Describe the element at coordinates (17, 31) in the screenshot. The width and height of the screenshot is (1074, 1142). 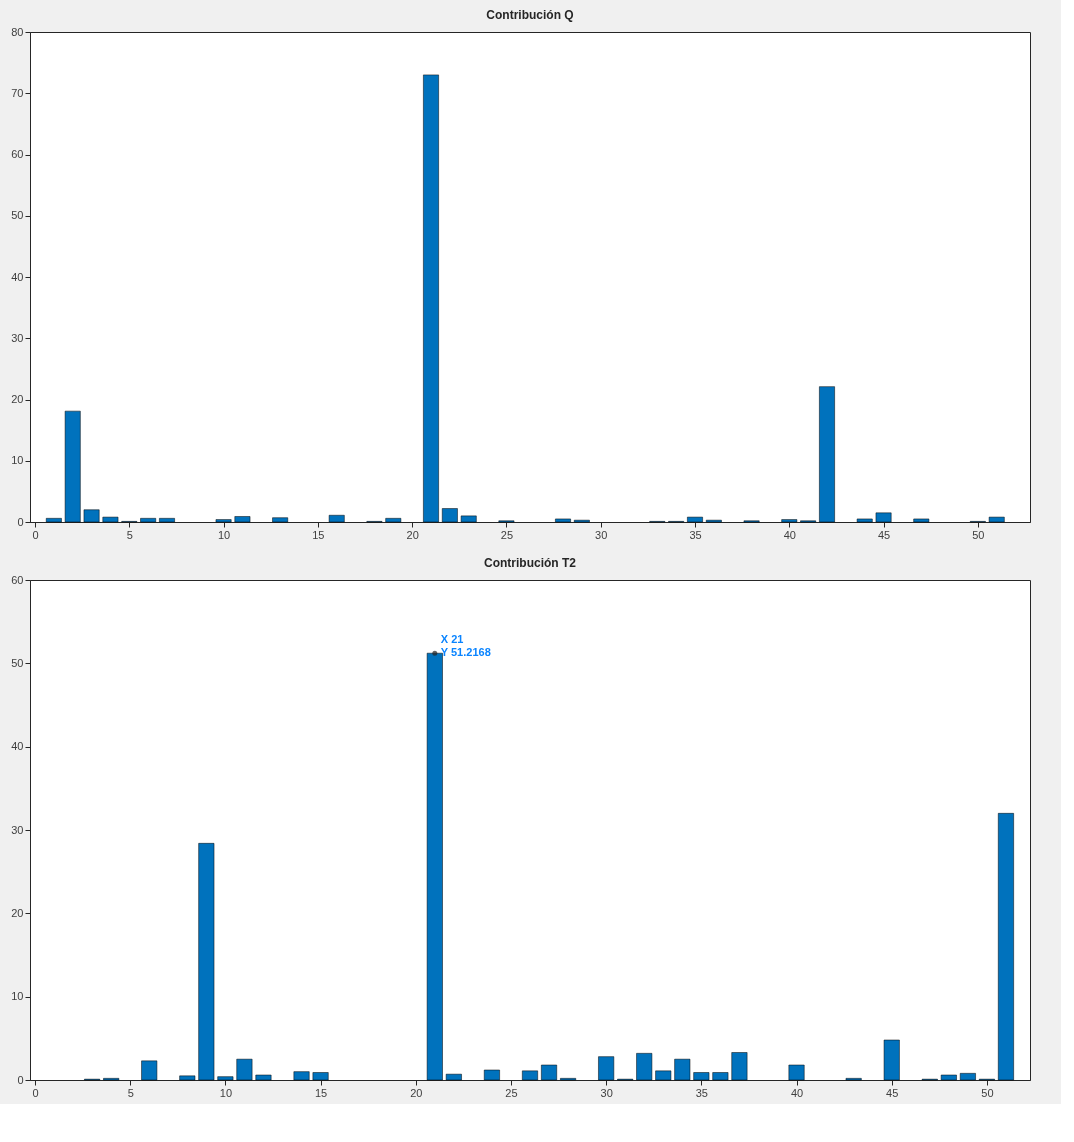
I see `y-tick-label: 80` at that location.